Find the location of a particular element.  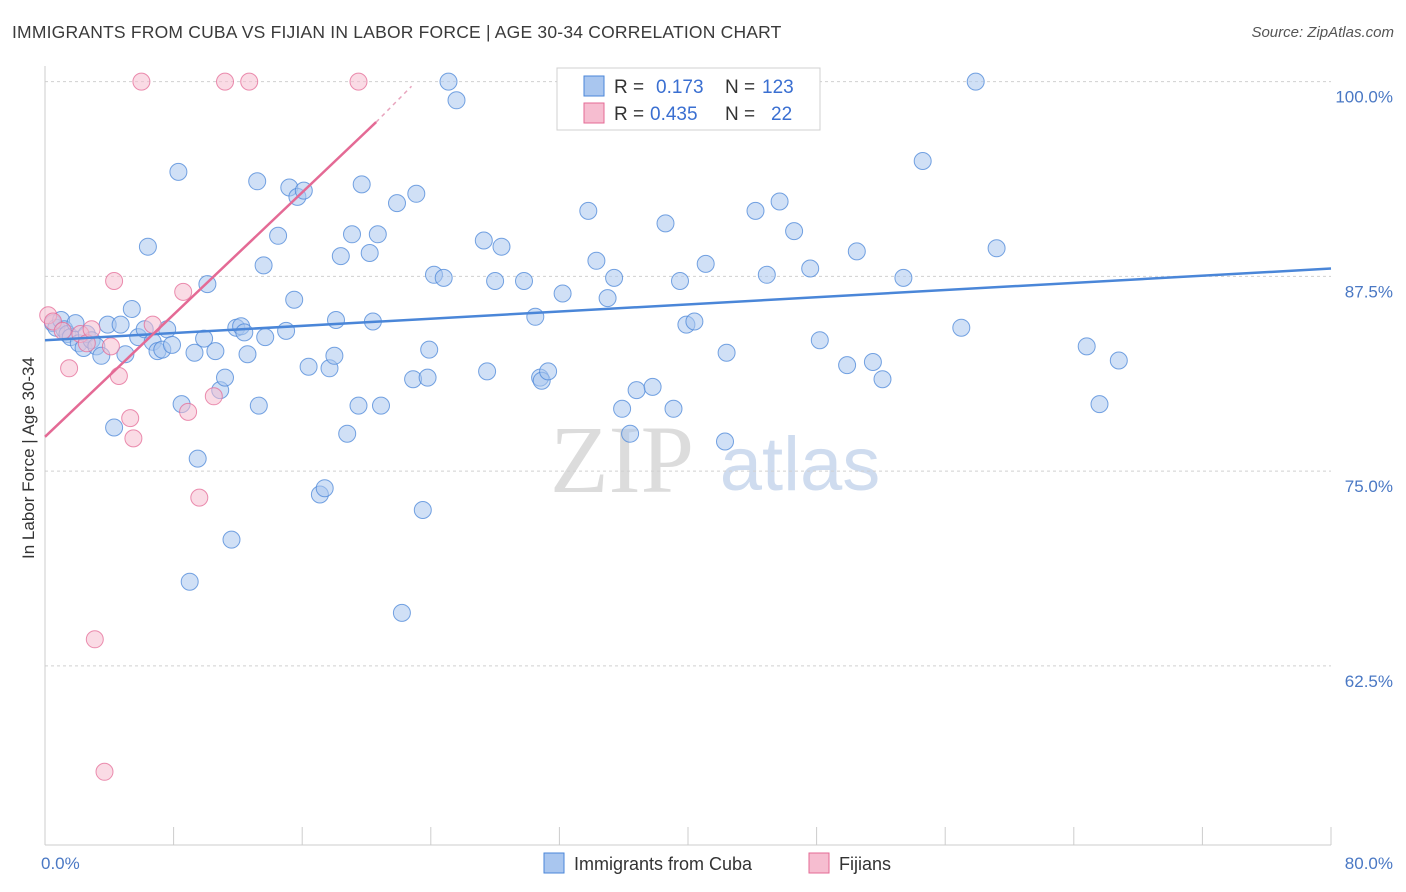

bottom-legend: Immigrants from Cuba Fijians is located at coordinates (717, 863).